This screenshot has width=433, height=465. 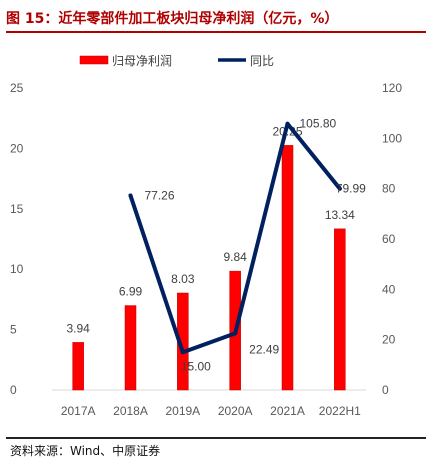 I want to click on line-data-label: 22.49, so click(x=264, y=349).